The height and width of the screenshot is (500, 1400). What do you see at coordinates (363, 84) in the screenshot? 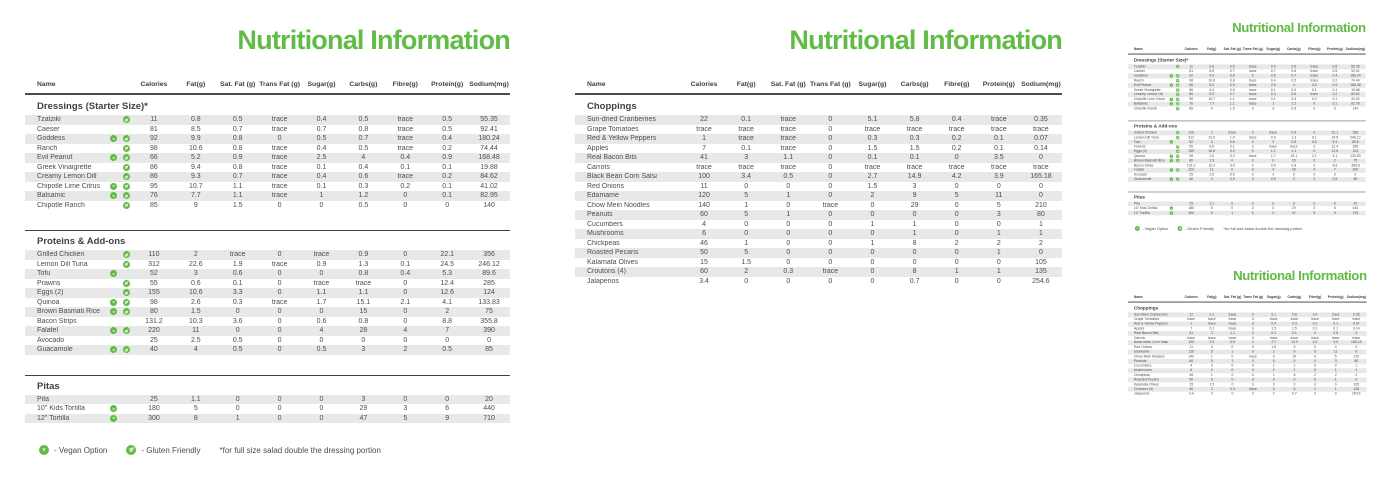
I see `column-header: Carbs(g)` at bounding box center [363, 84].